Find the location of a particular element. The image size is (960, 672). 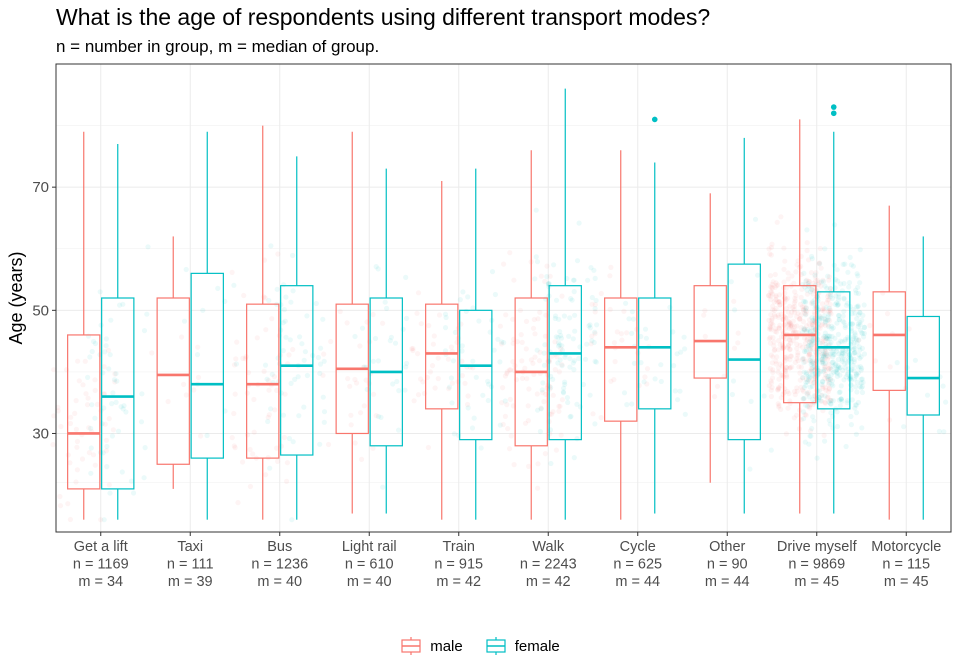

x-tick-label: Light rail is located at coordinates (369, 547).